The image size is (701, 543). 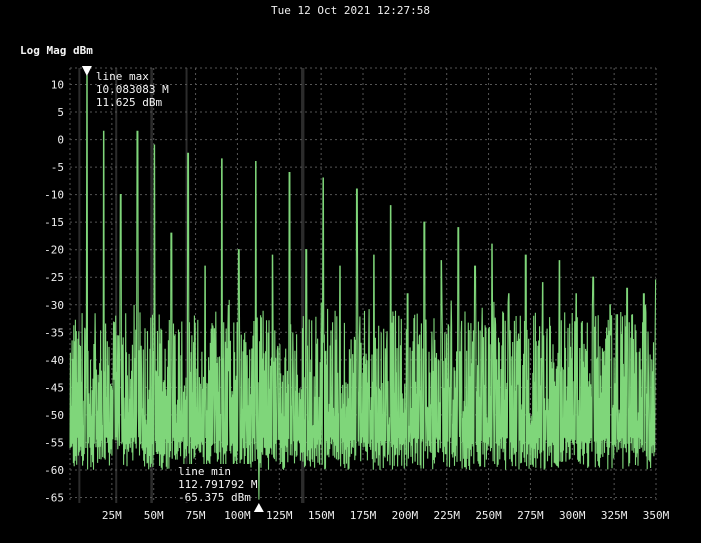 What do you see at coordinates (56, 50) in the screenshot?
I see `y-axis-label: Log Mag dBm` at bounding box center [56, 50].